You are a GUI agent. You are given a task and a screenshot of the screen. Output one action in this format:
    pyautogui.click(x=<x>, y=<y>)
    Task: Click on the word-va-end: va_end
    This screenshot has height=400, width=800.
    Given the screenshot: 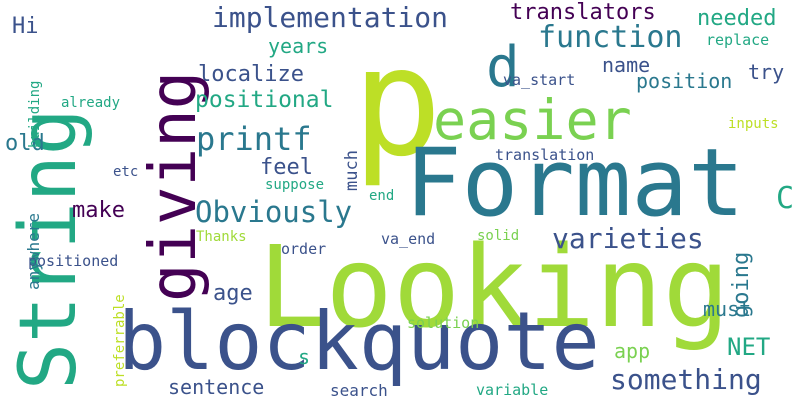 What is the action you would take?
    pyautogui.click(x=408, y=239)
    